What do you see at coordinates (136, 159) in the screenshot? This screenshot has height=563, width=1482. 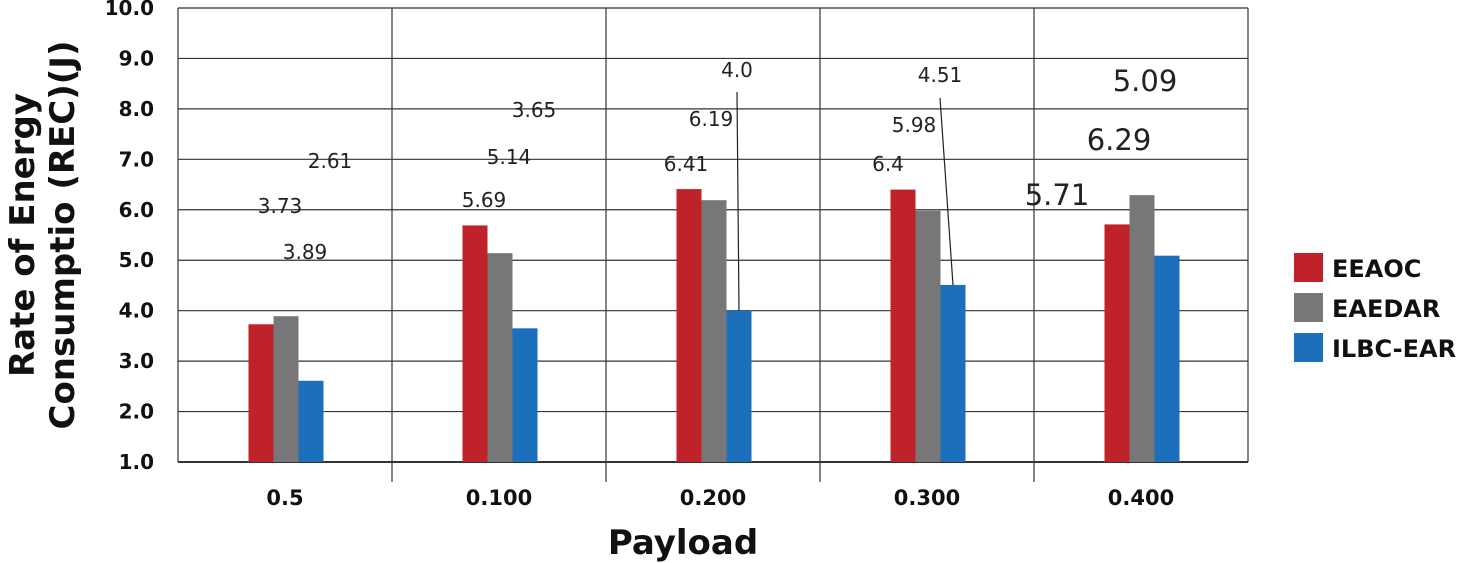 I see `y-tick-label: 7.0` at bounding box center [136, 159].